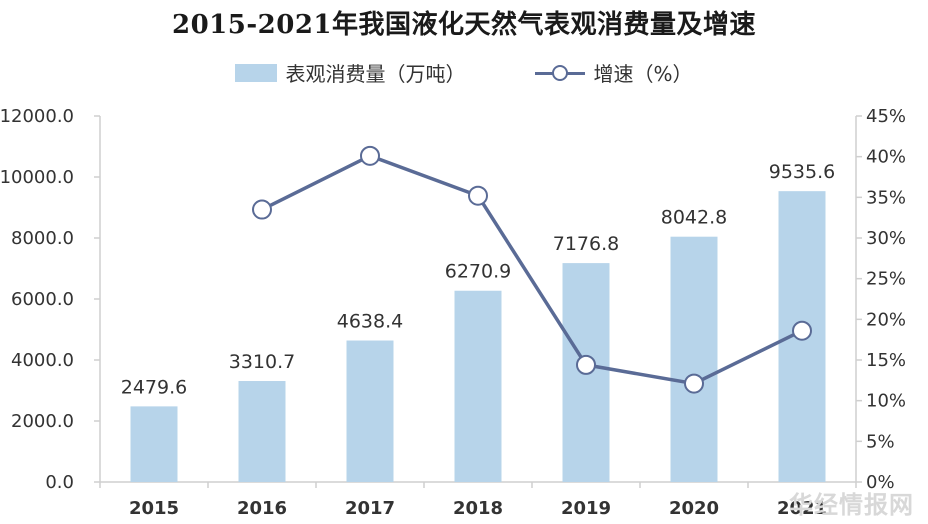 Image resolution: width=928 pixels, height=524 pixels. I want to click on y-tick-right-label: 10%, so click(886, 401).